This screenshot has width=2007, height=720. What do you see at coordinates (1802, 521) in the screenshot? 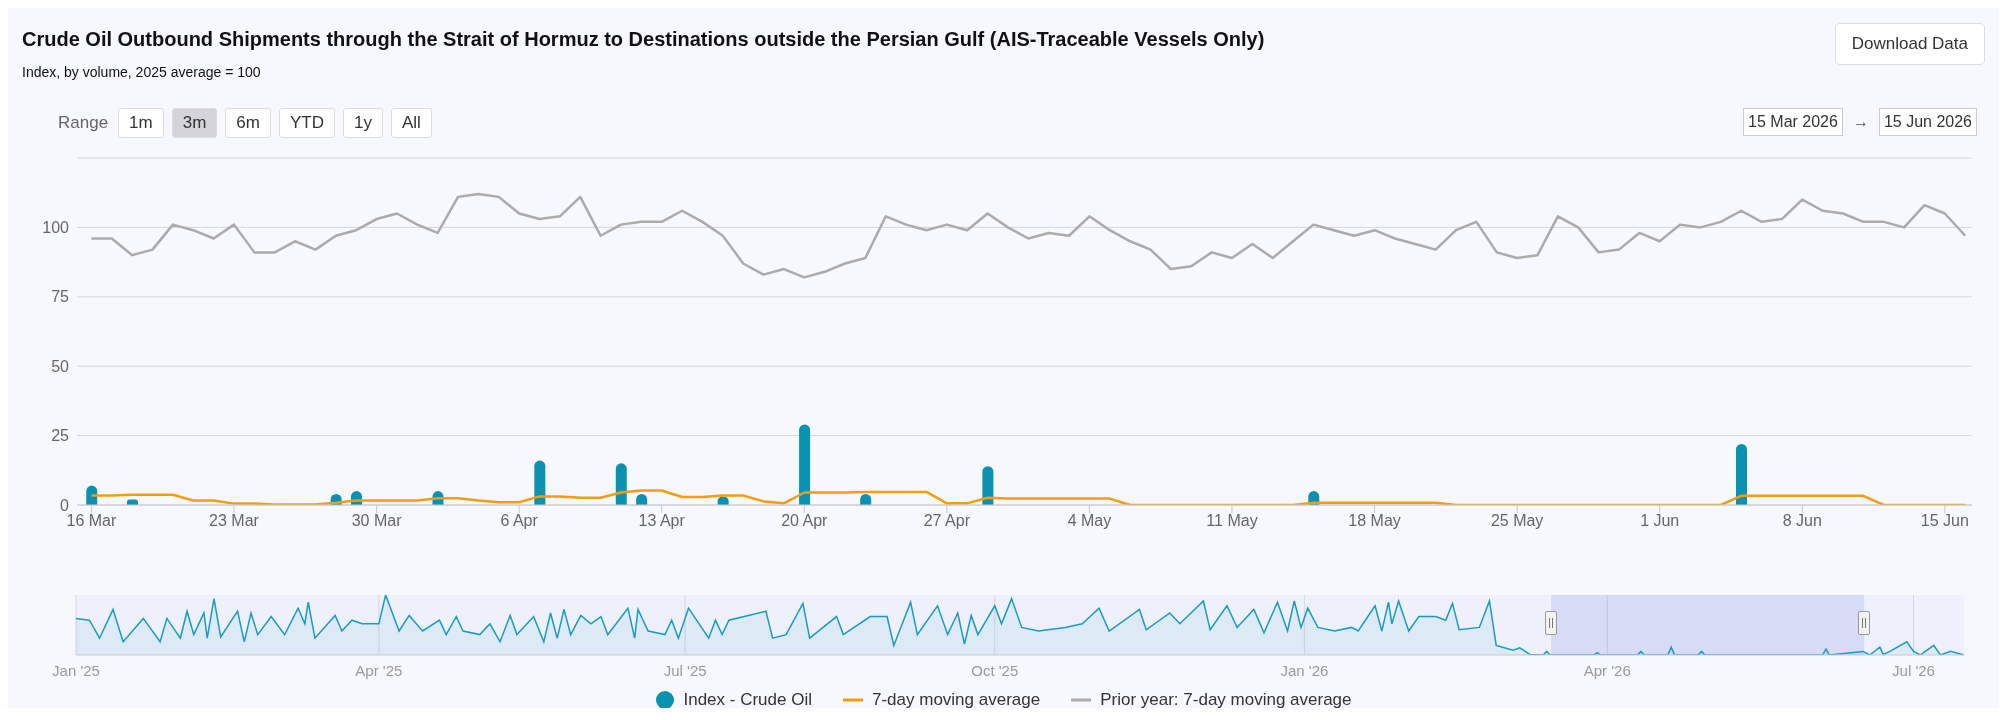
I see `x-tick-label: 8 Jun` at bounding box center [1802, 521].